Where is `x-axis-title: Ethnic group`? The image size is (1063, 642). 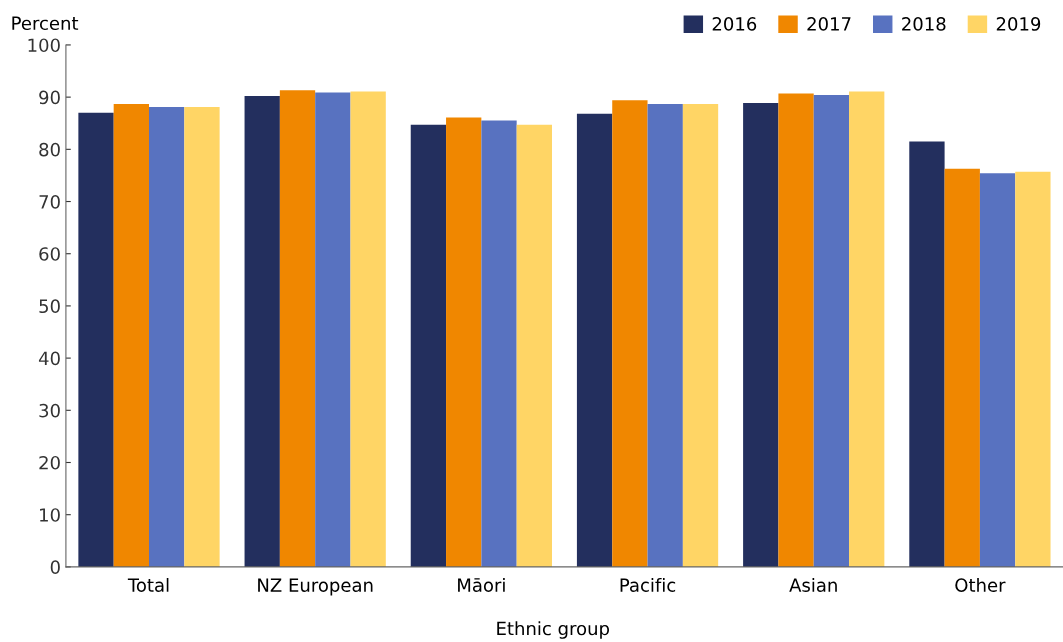 x-axis-title: Ethnic group is located at coordinates (553, 630).